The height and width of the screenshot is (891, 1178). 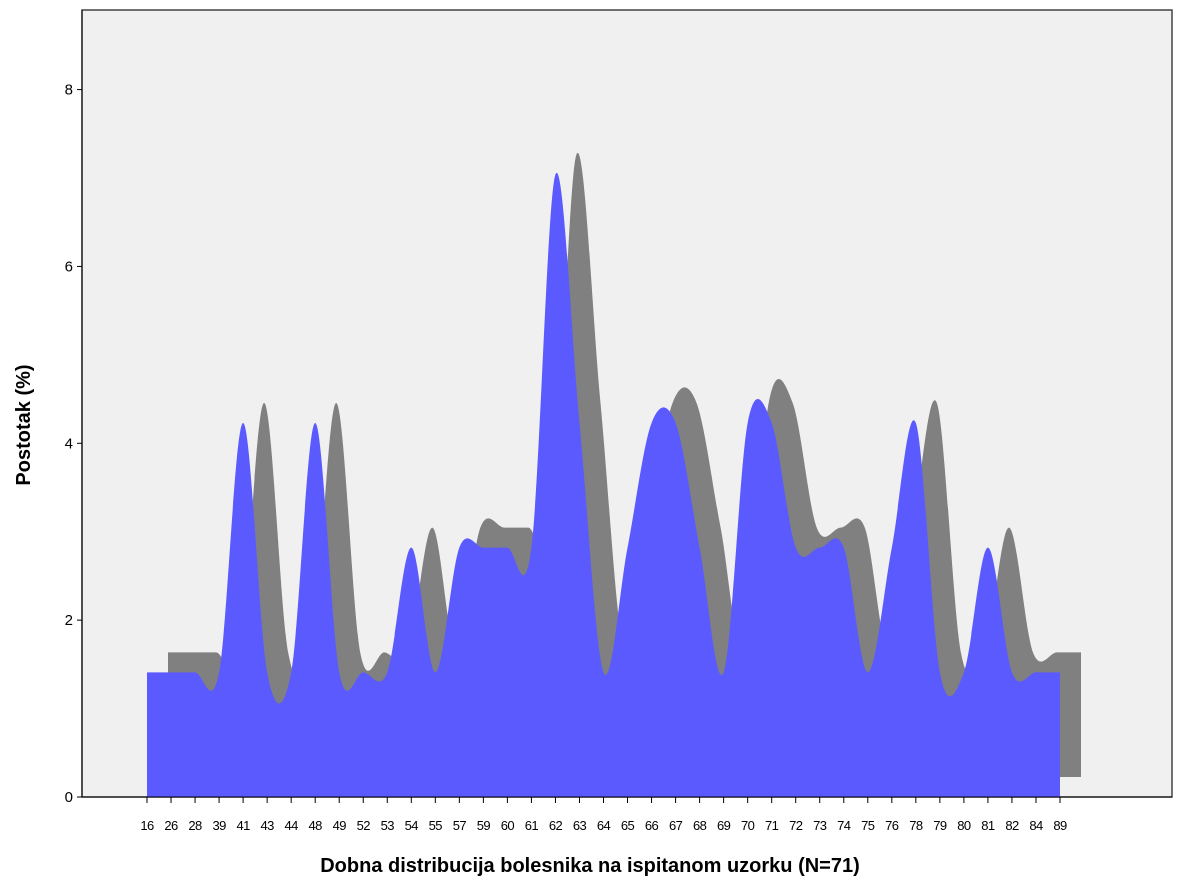 What do you see at coordinates (412, 825) in the screenshot?
I see `x-tick-label: 54` at bounding box center [412, 825].